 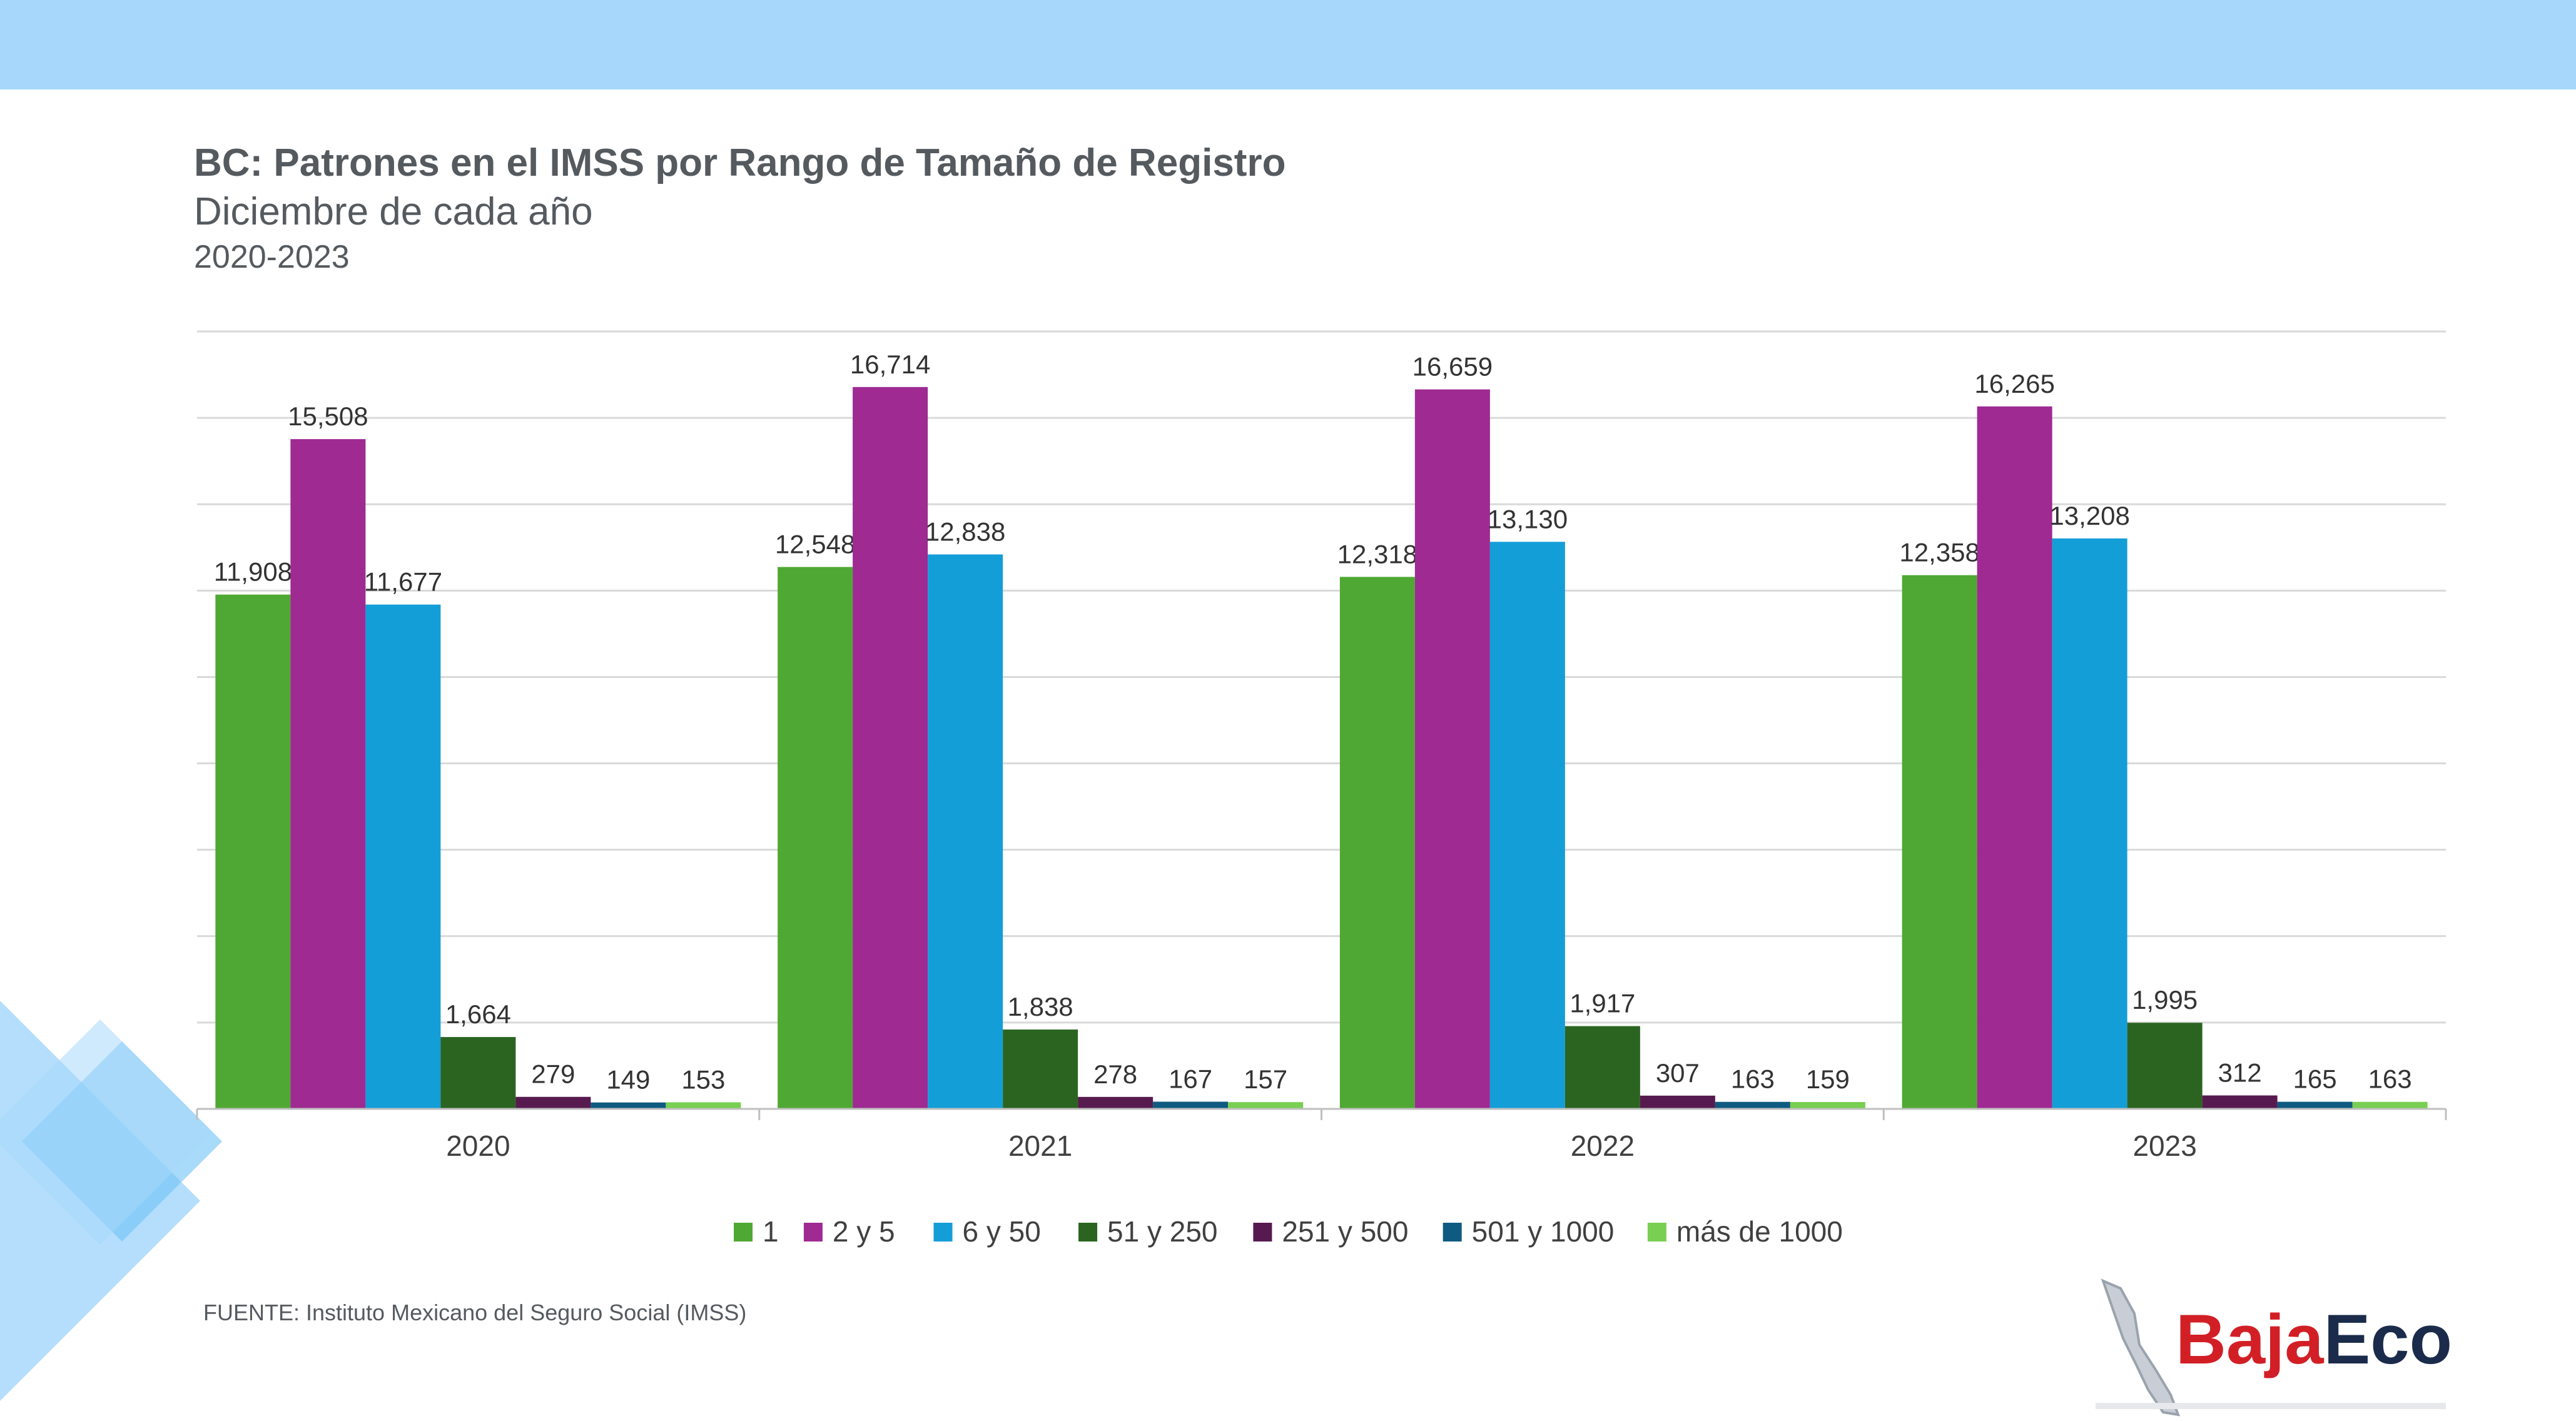 I want to click on chart-period: 2020-2023, so click(x=272, y=257).